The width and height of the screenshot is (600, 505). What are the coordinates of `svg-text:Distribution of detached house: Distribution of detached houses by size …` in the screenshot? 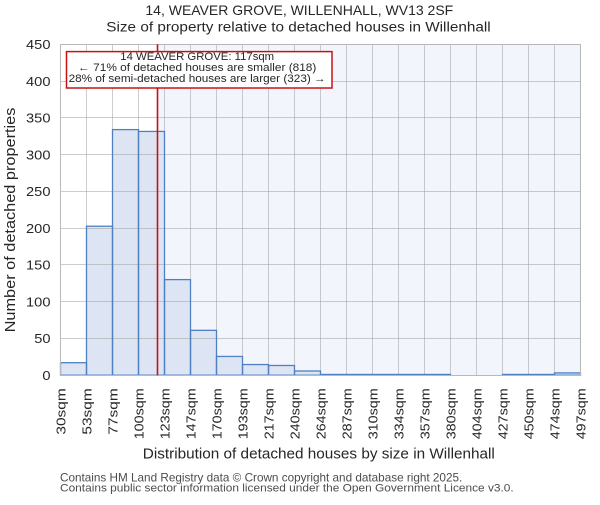 It's located at (319, 454).